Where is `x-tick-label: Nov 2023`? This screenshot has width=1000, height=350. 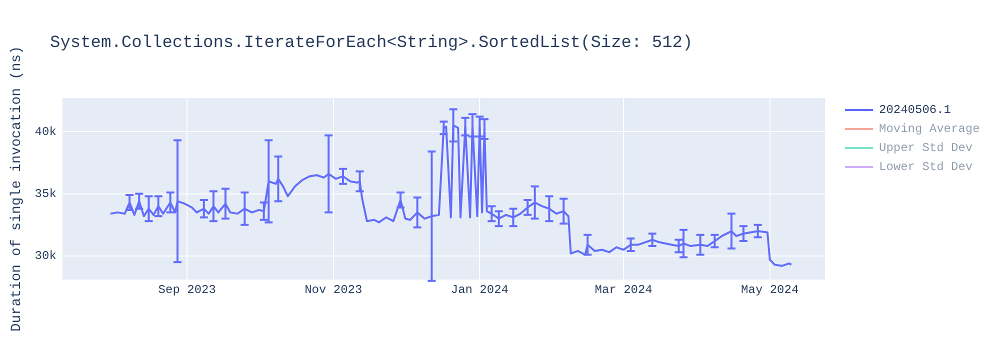 x-tick-label: Nov 2023 is located at coordinates (333, 289).